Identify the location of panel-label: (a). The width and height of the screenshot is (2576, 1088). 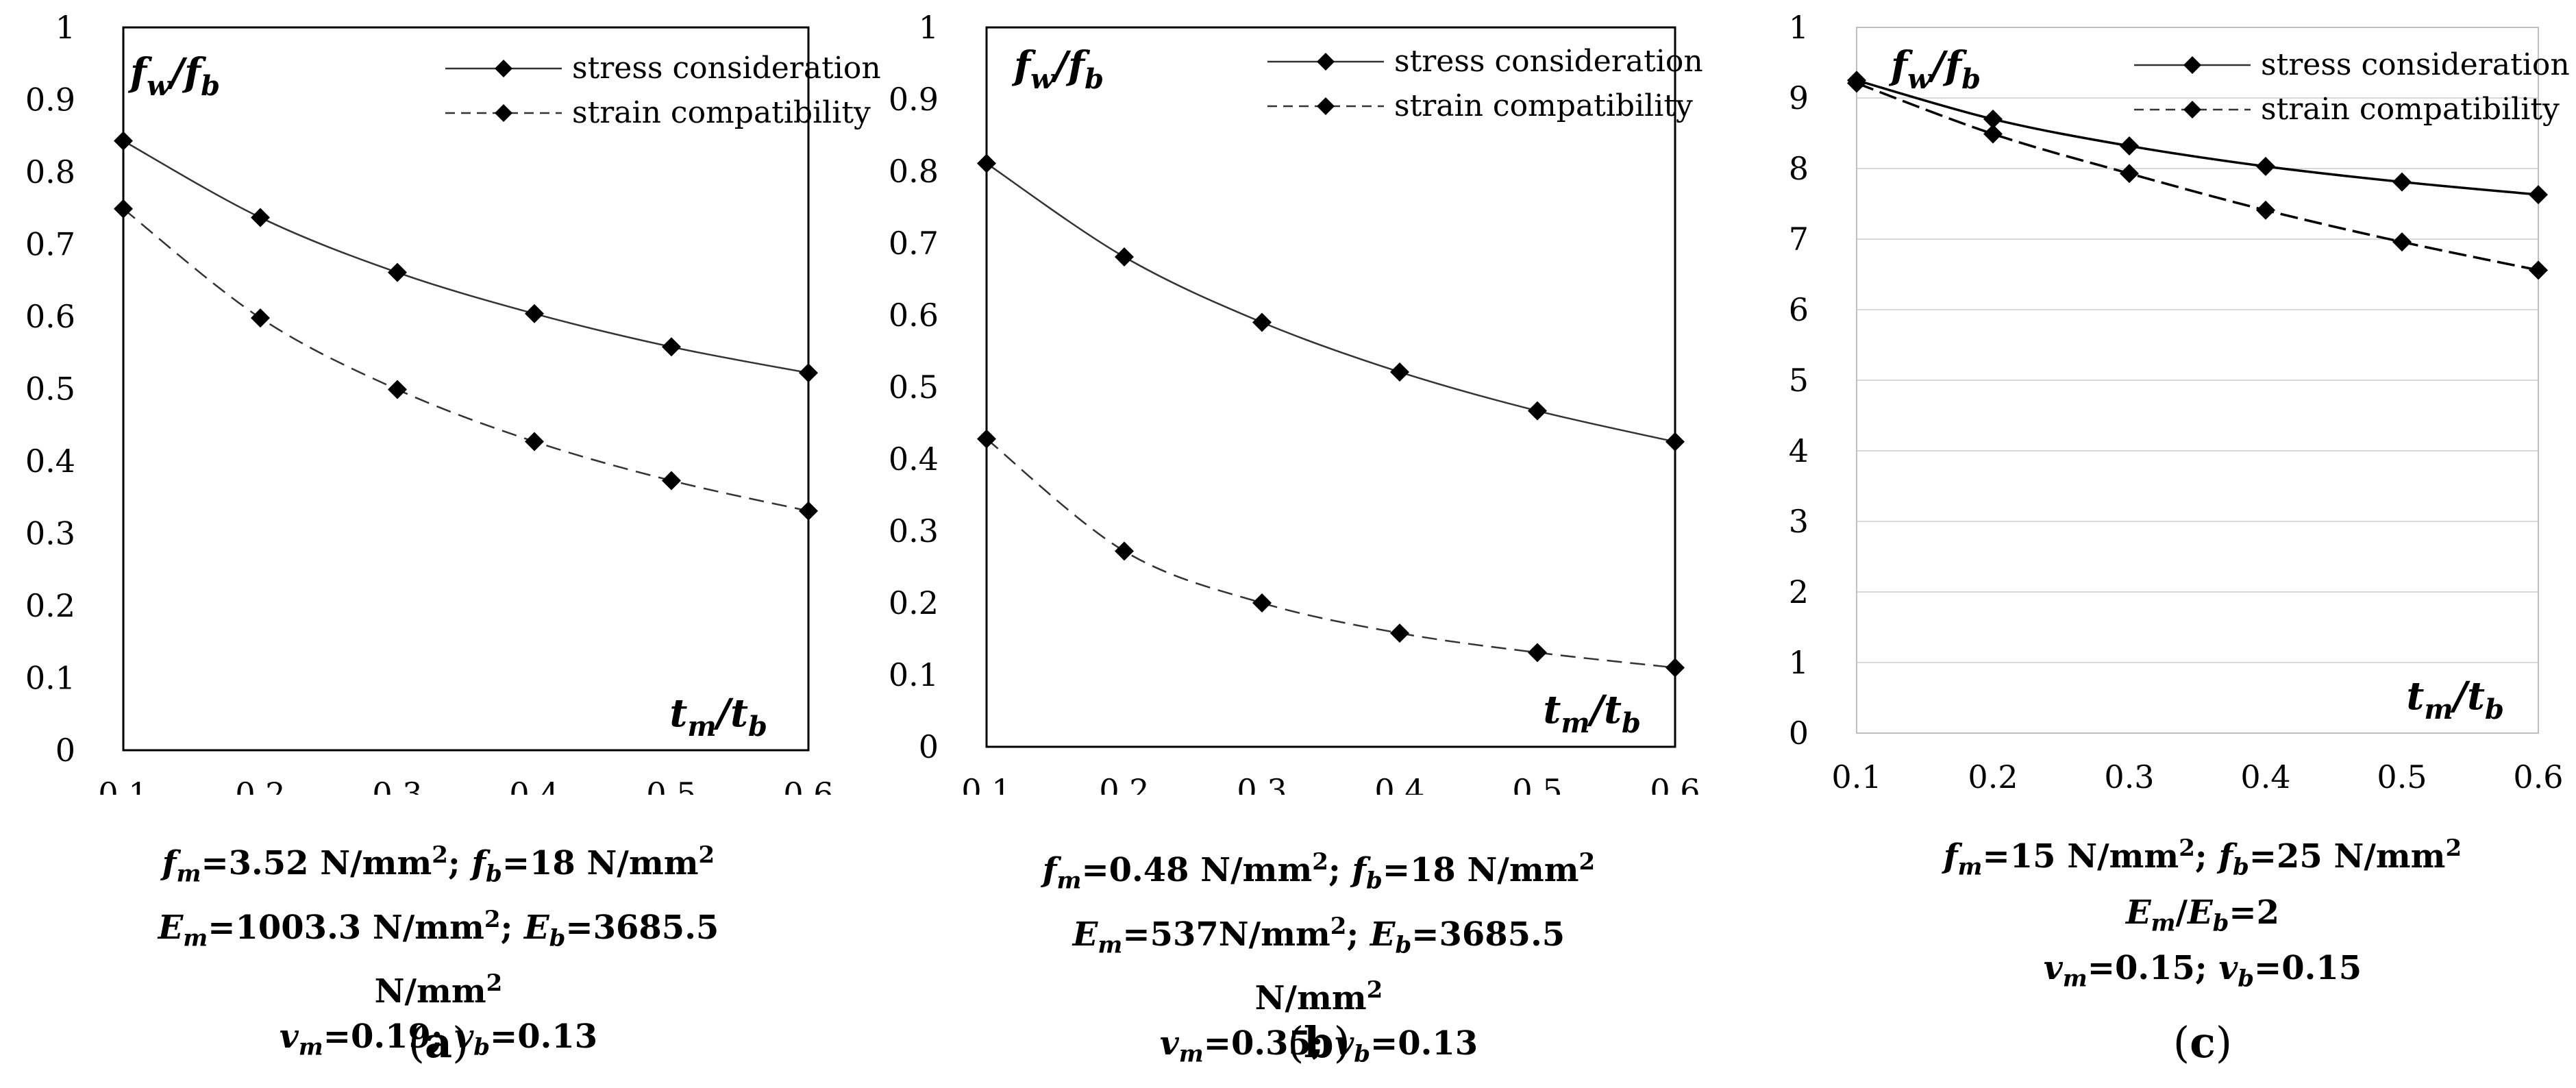
(438, 1042).